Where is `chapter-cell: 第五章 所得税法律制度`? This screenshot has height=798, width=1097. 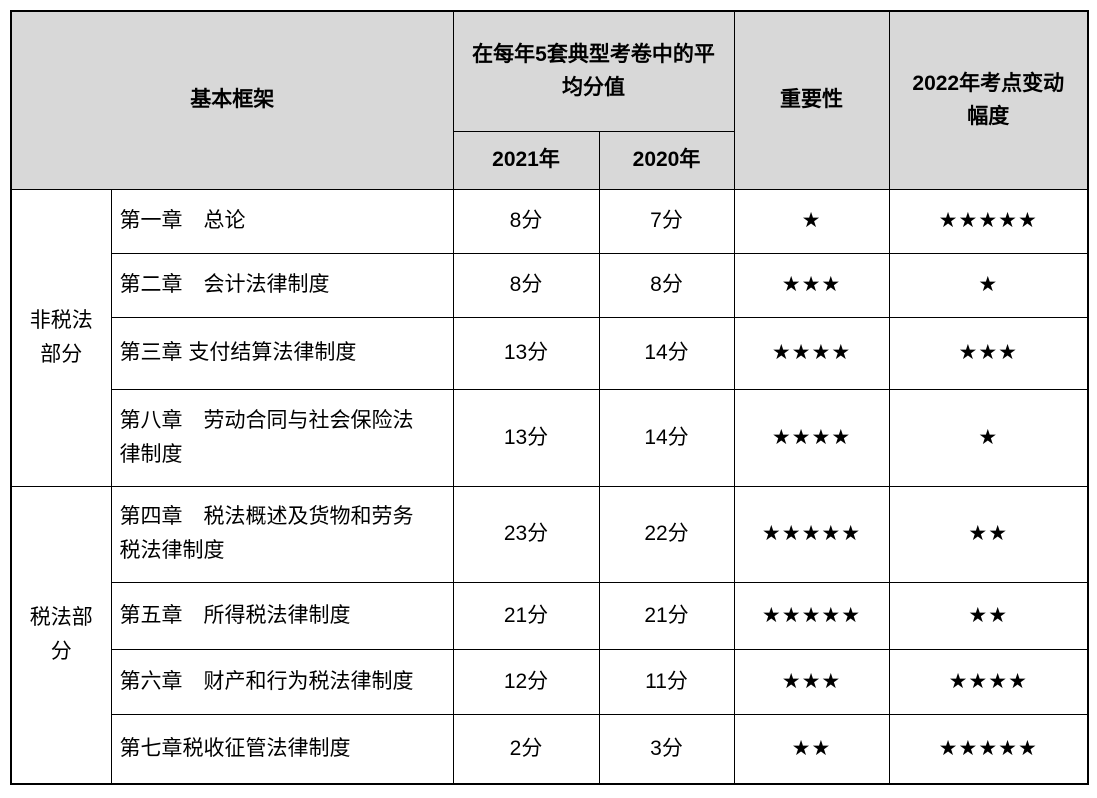
chapter-cell: 第五章 所得税法律制度 is located at coordinates (282, 615).